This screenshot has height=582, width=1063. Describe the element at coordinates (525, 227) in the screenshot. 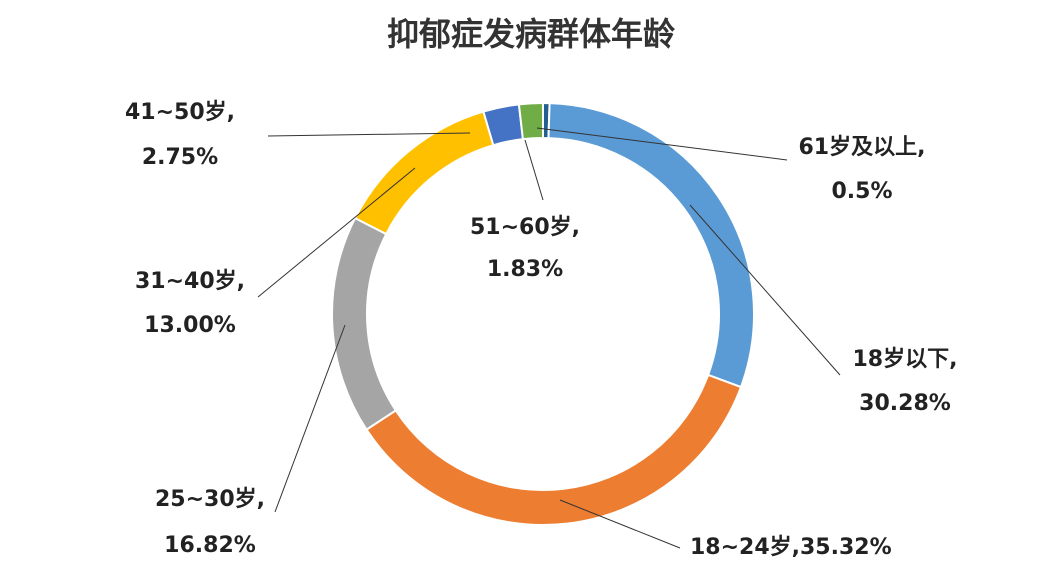

I see `category-label: 51~60岁,` at that location.